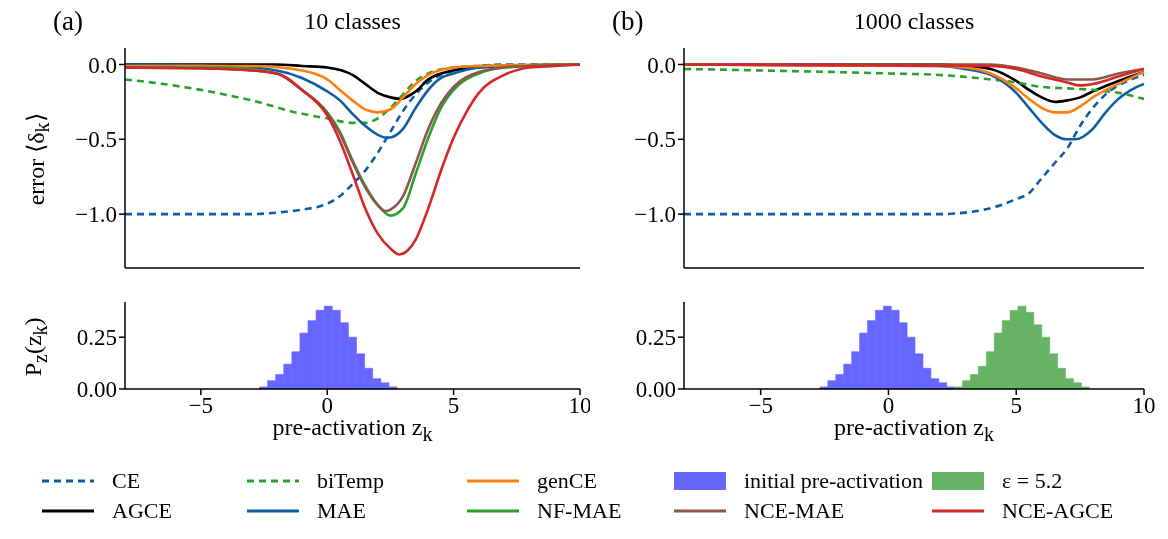  What do you see at coordinates (579, 511) in the screenshot?
I see `legend-label: NF-MAE` at bounding box center [579, 511].